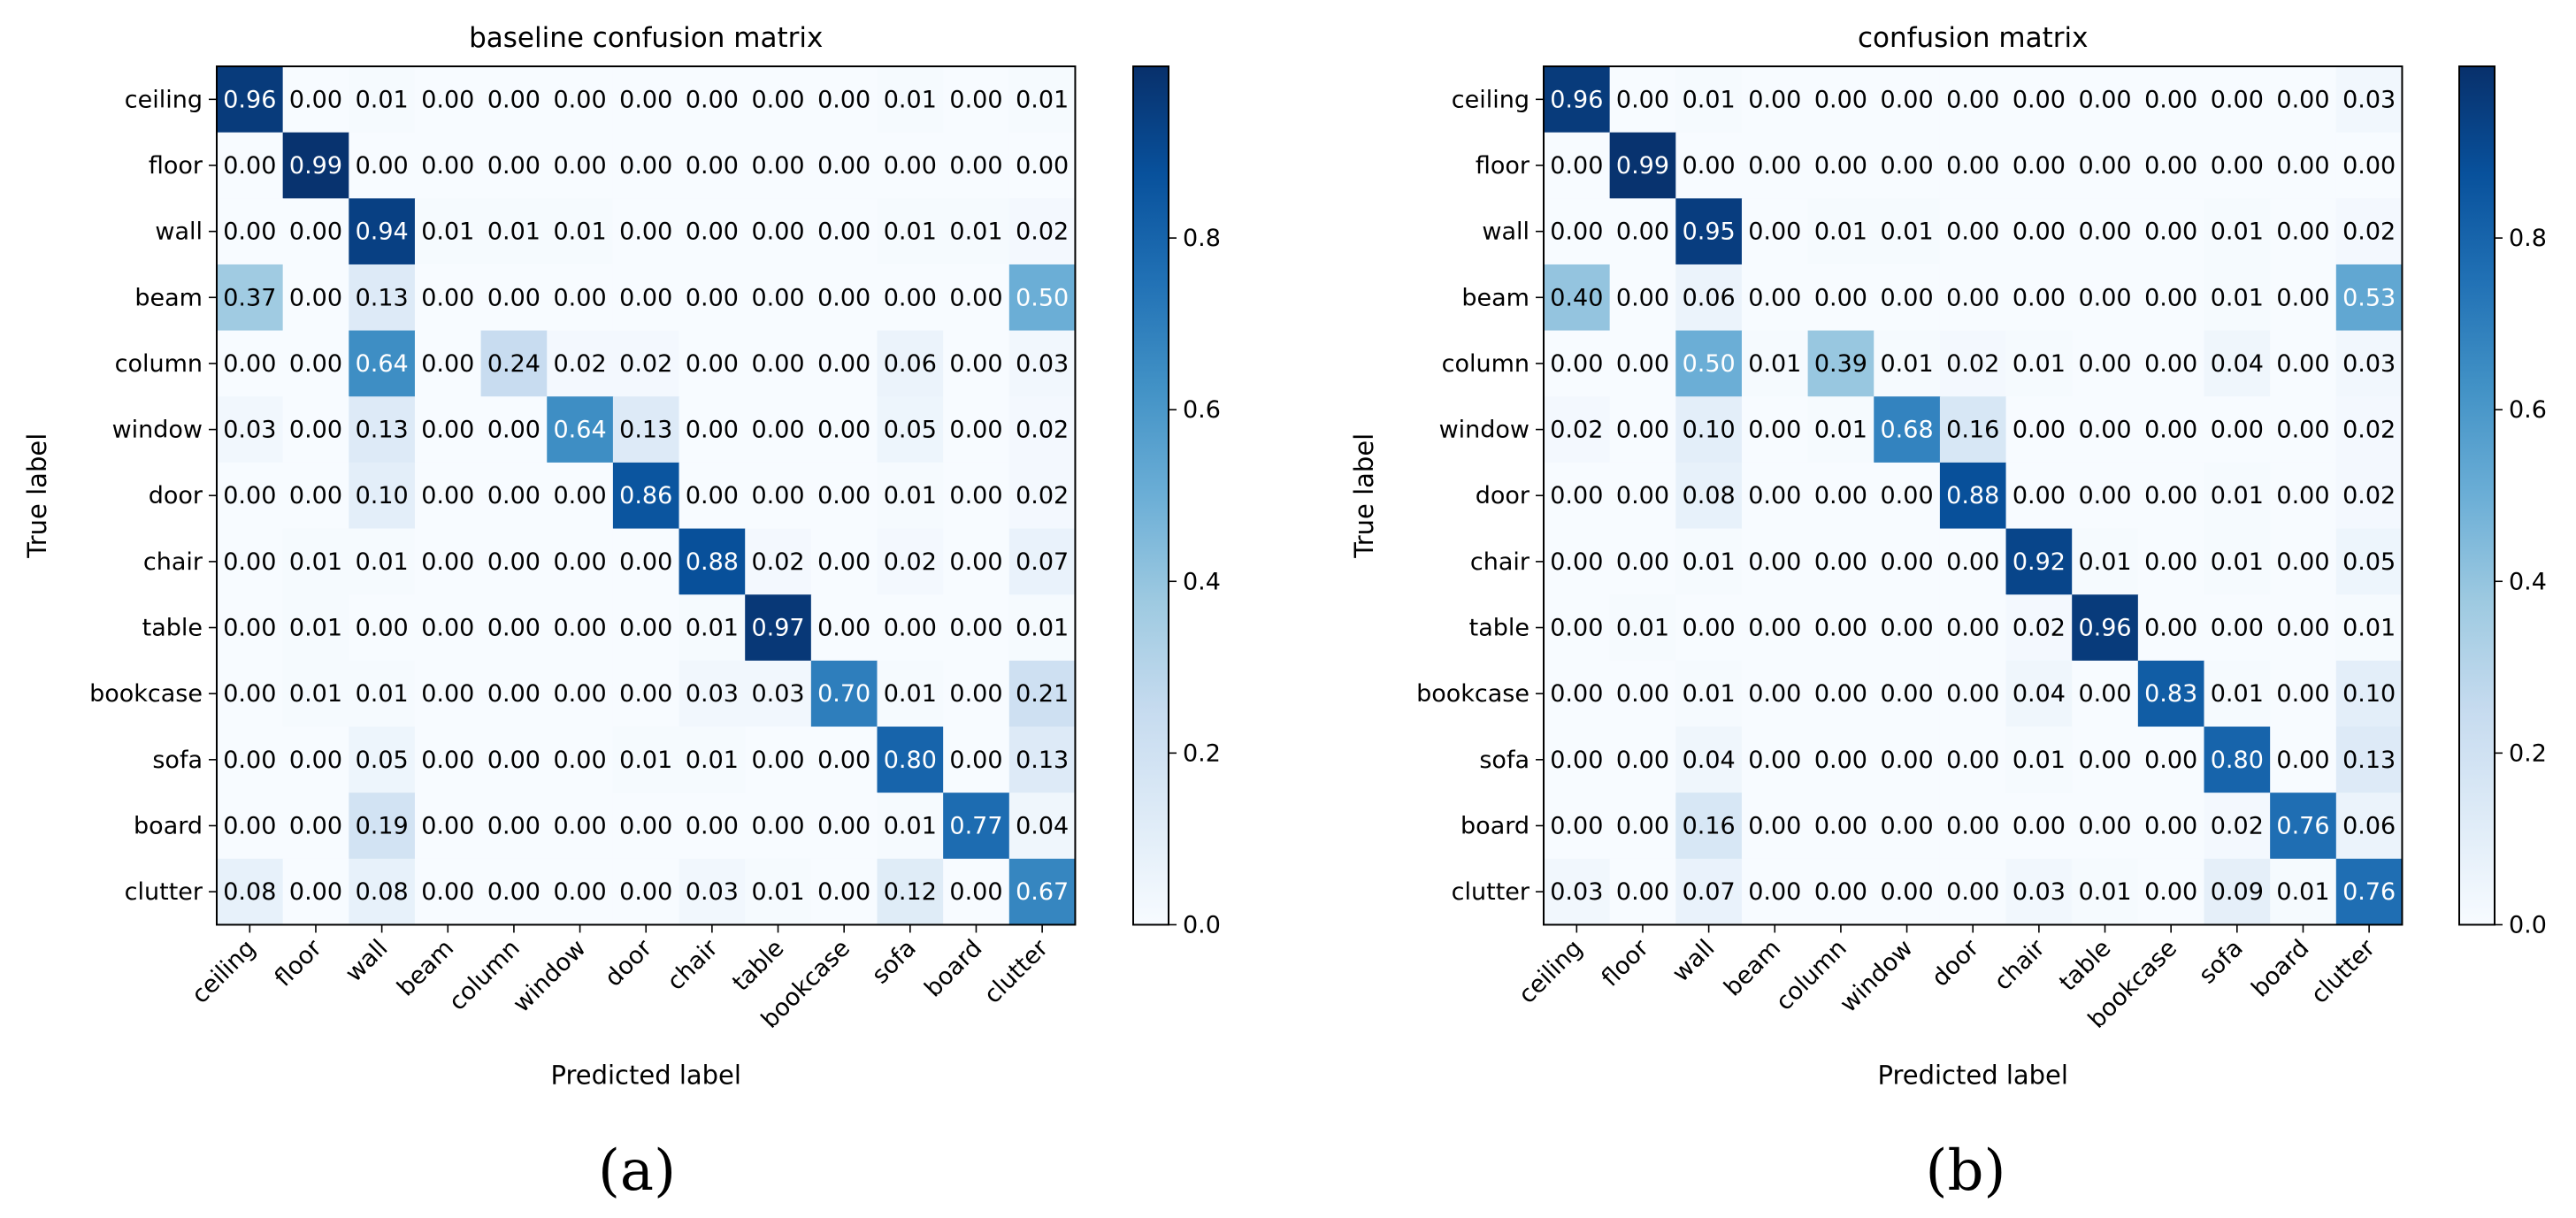 Image resolution: width=2576 pixels, height=1218 pixels. I want to click on x-axis-label: Predicted label, so click(1972, 1075).